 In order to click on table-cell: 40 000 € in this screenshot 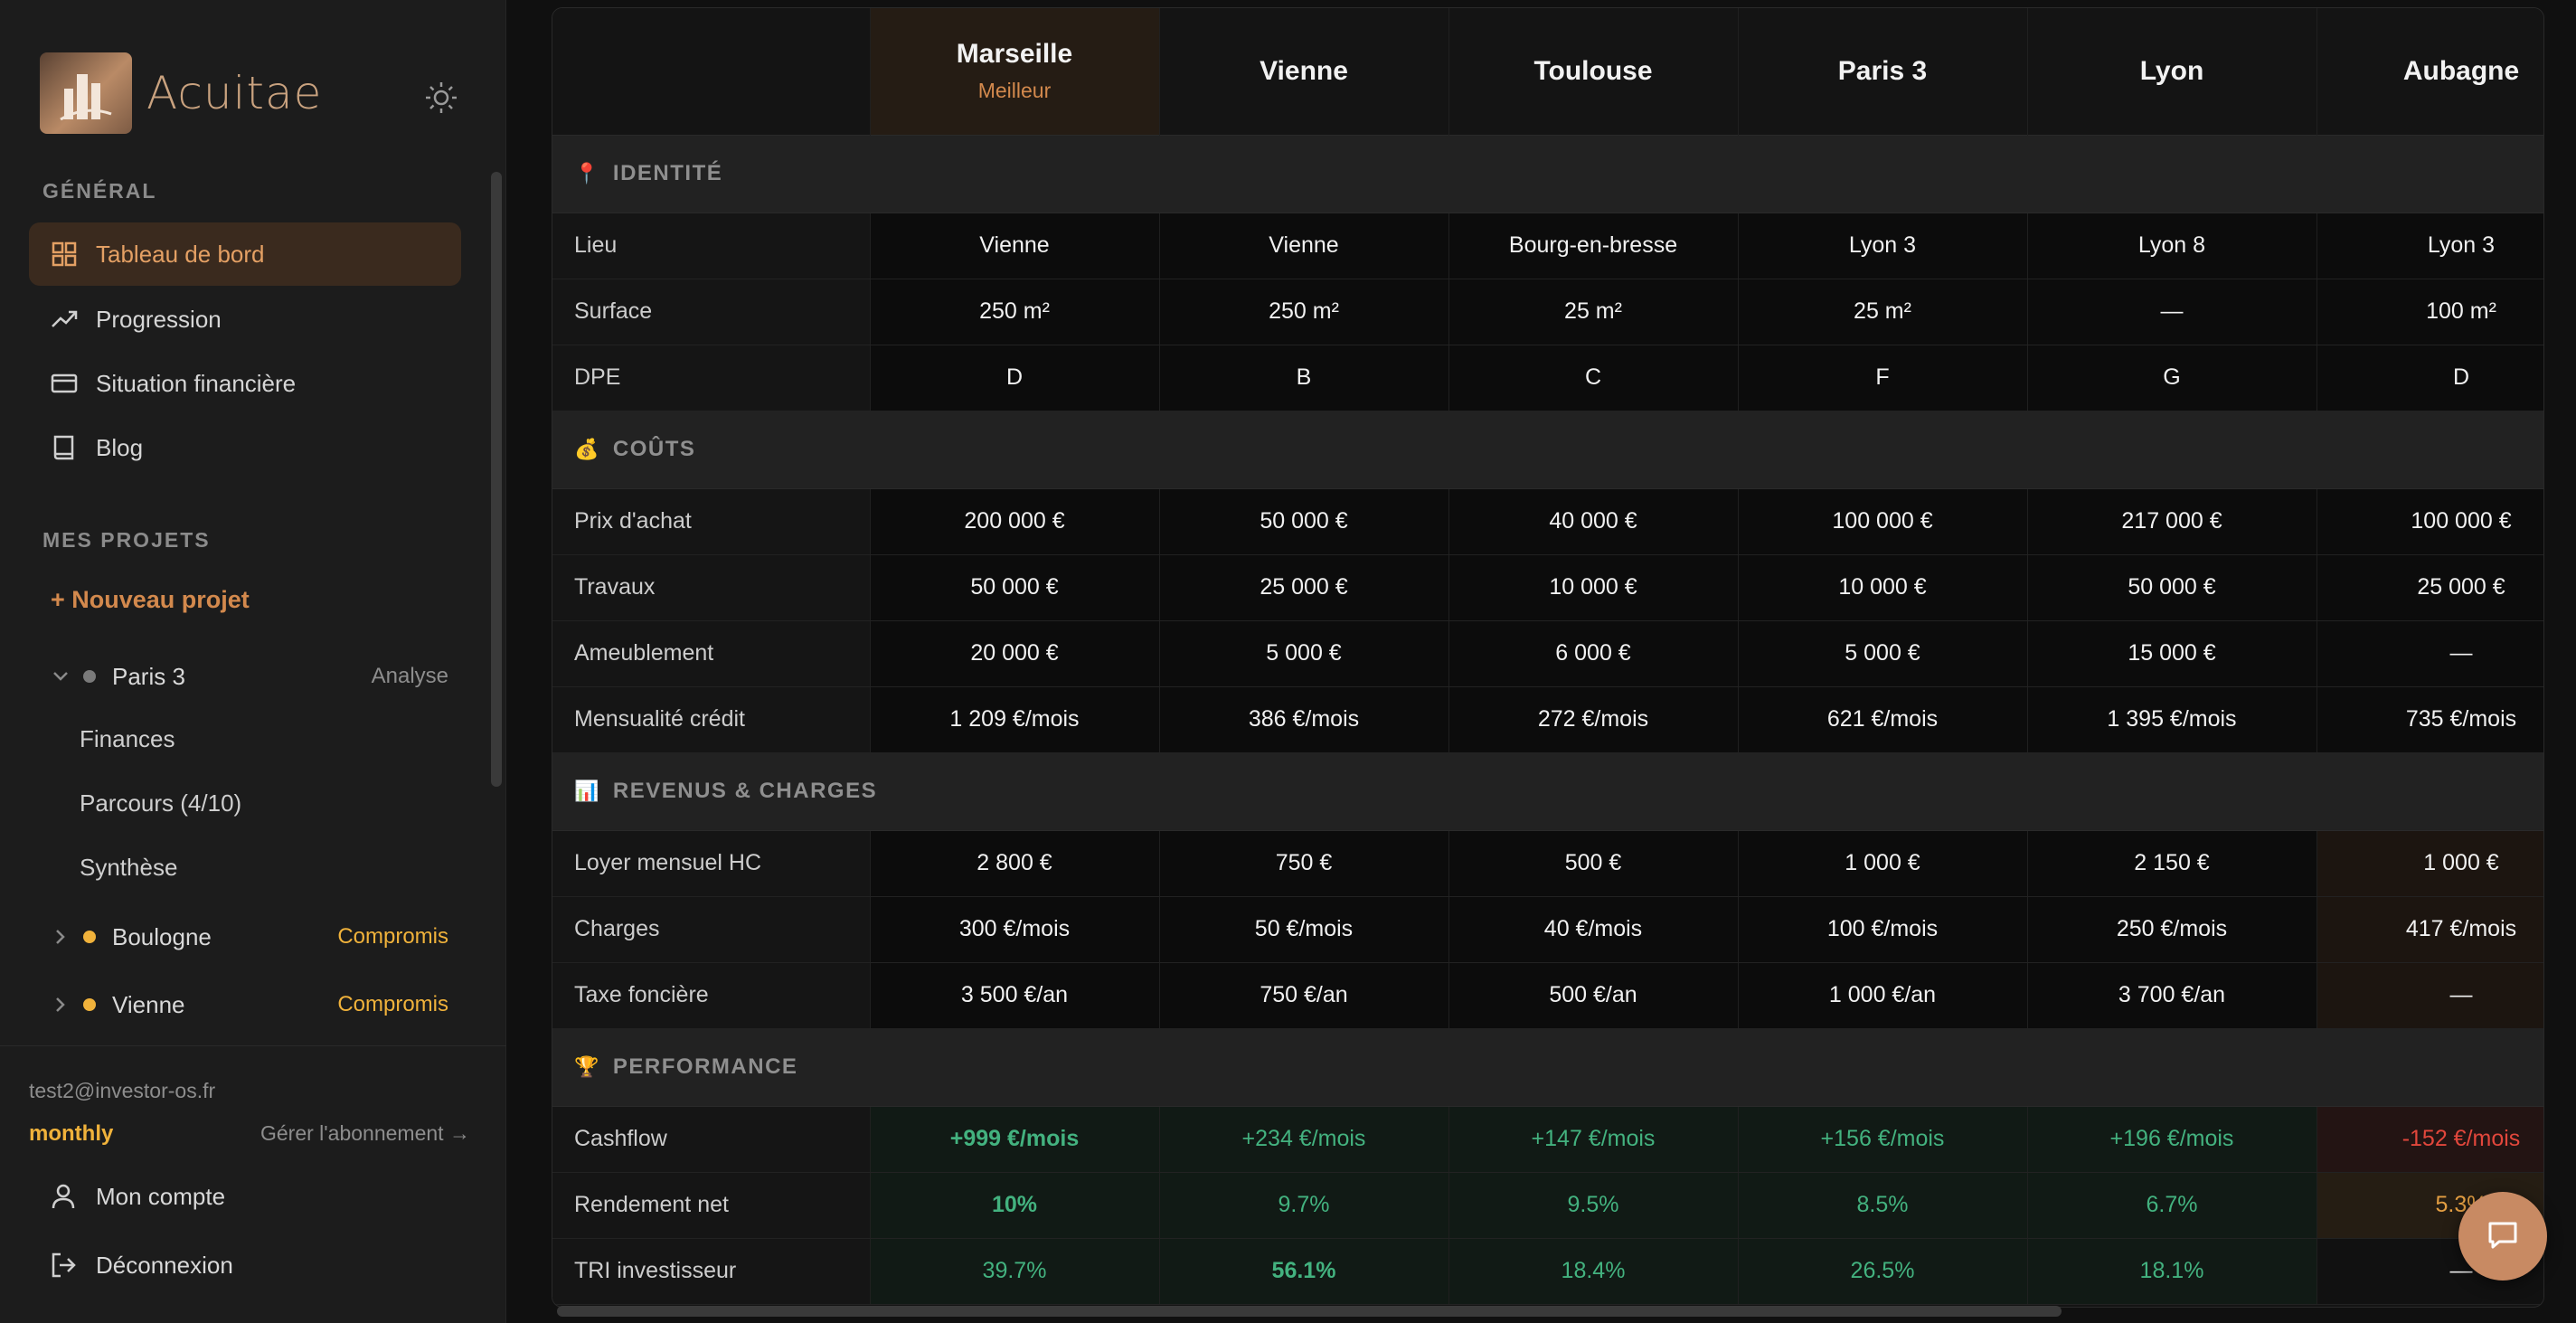, I will do `click(1593, 521)`.